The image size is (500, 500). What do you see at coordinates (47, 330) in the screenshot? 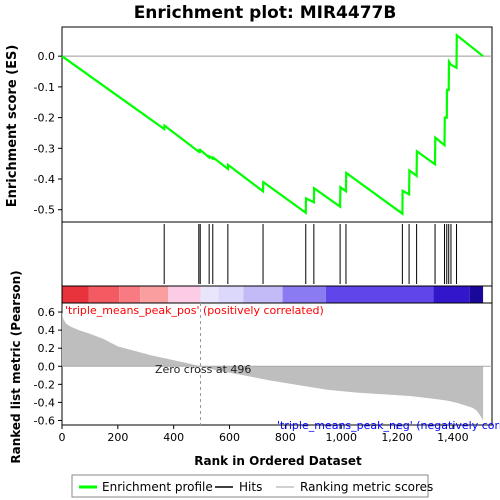
I see `rank-ytick-label-1: 0.4` at bounding box center [47, 330].